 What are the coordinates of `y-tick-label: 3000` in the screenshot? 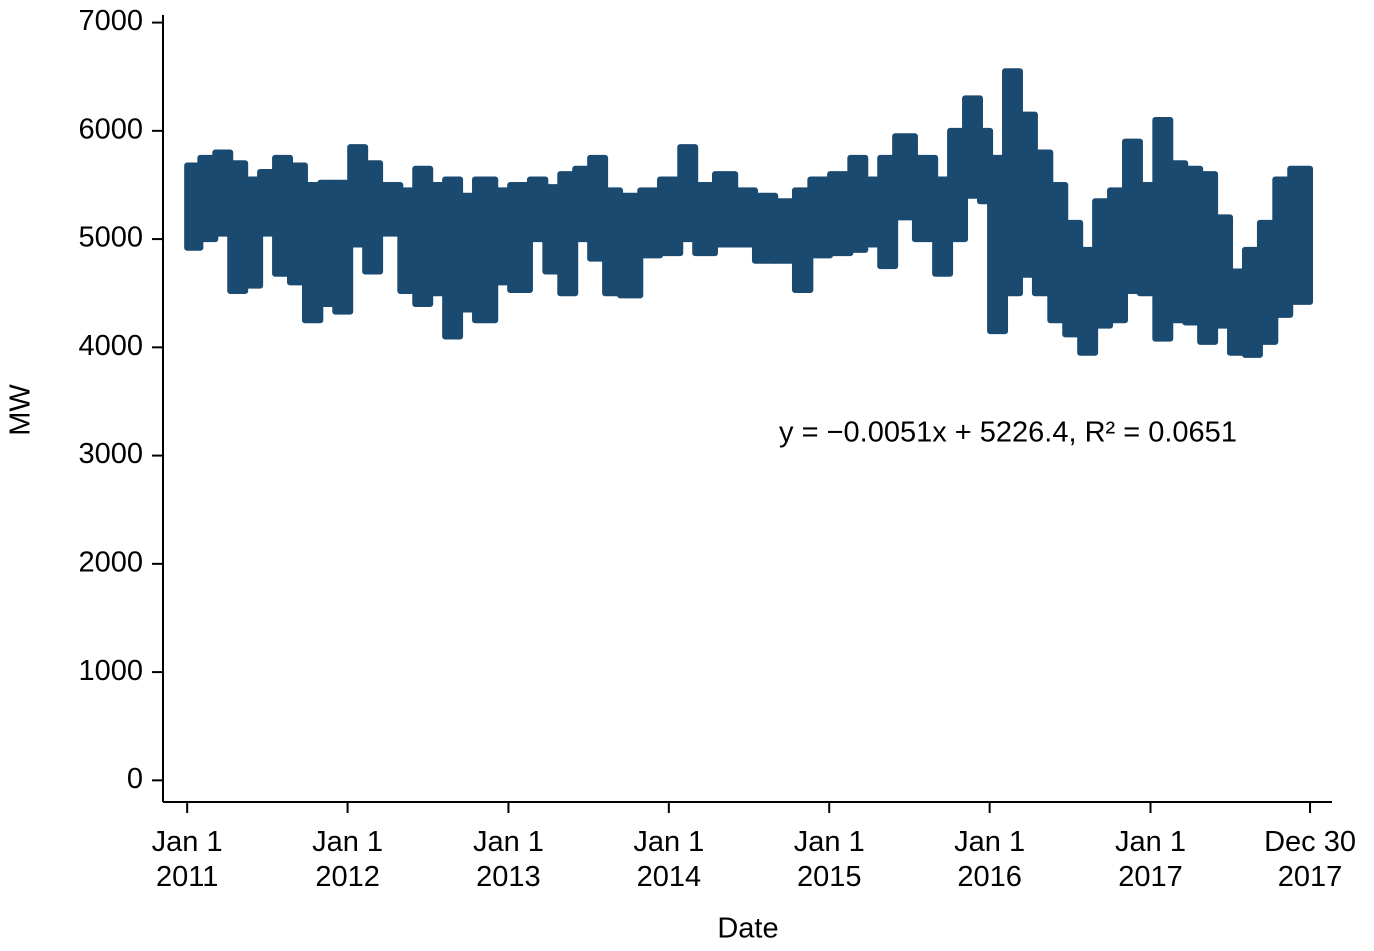 It's located at (110, 454).